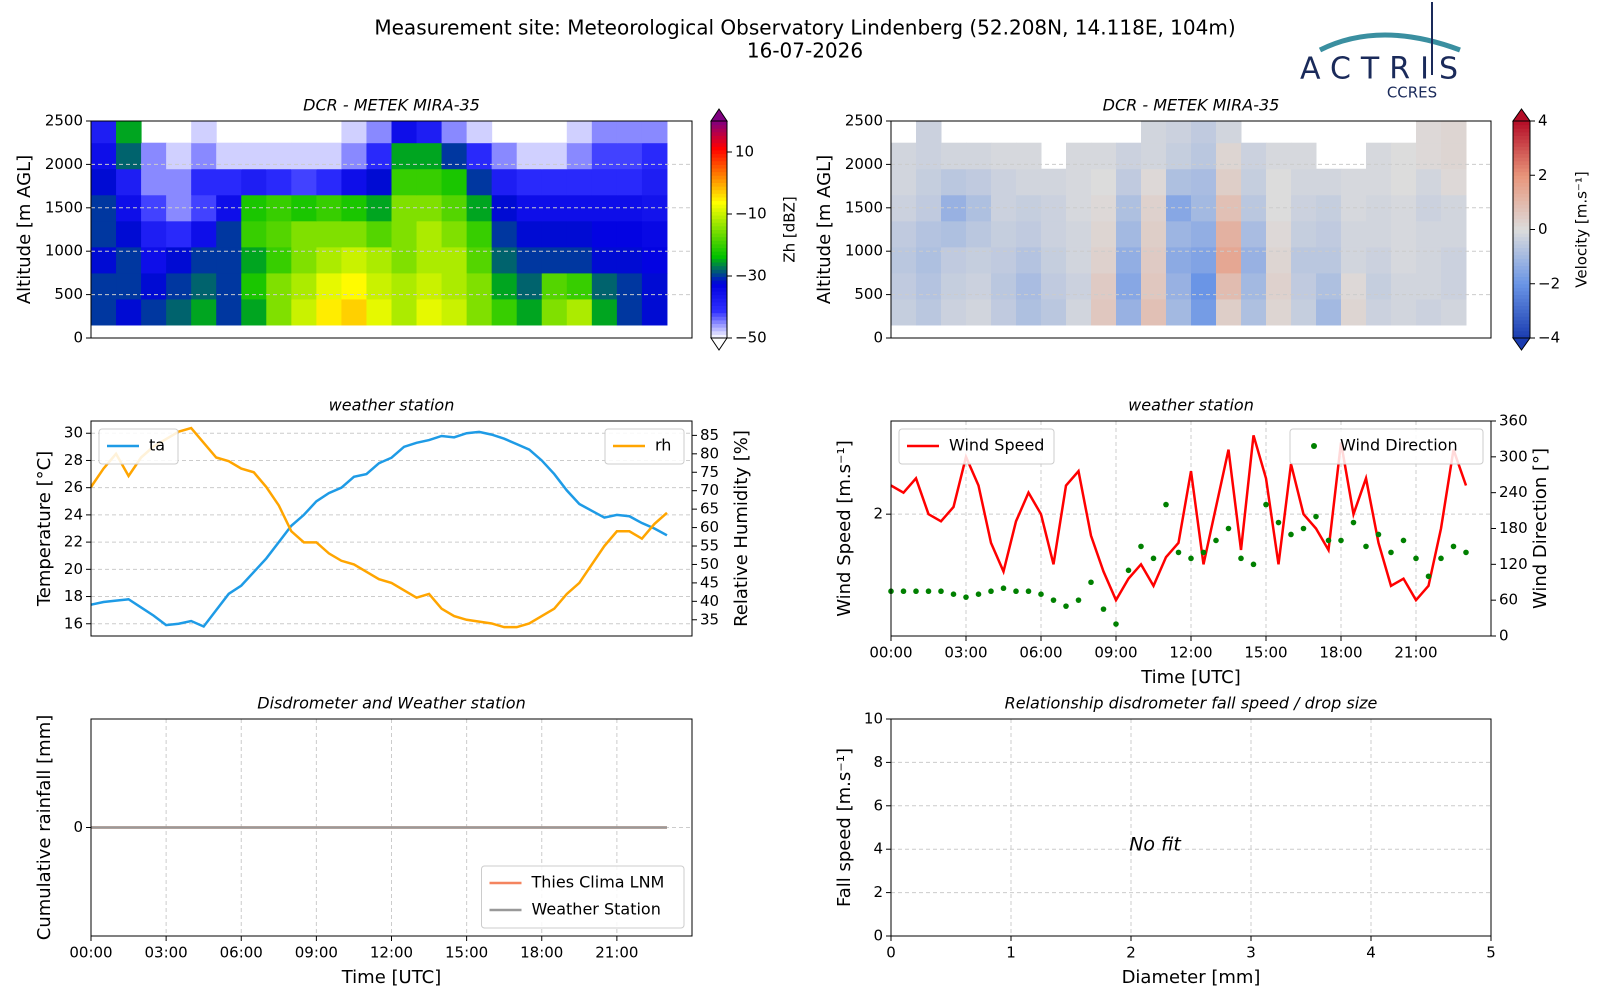 The image size is (1600, 1000). I want to click on colorbar-tick-label: 4, so click(1543, 121).